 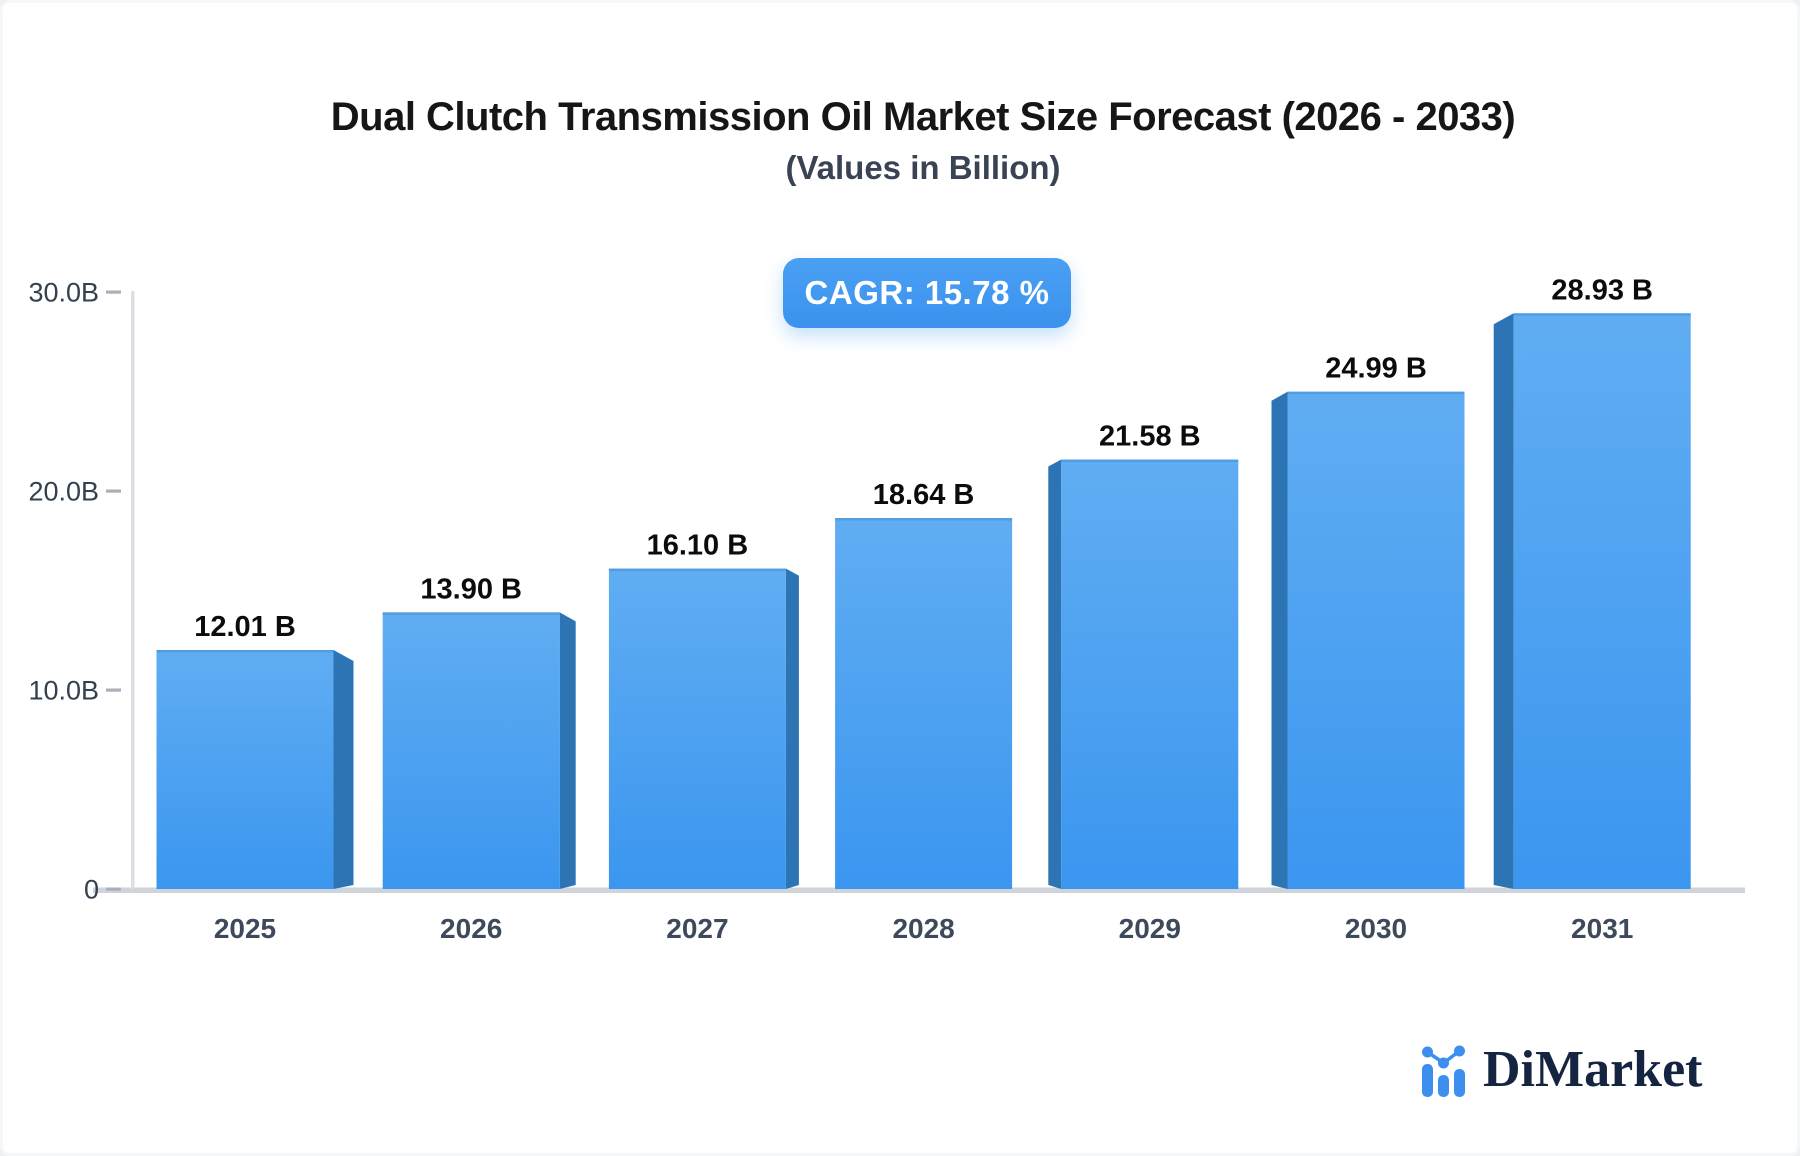 I want to click on bar-2027: 16.10 B 2027, so click(x=703, y=737).